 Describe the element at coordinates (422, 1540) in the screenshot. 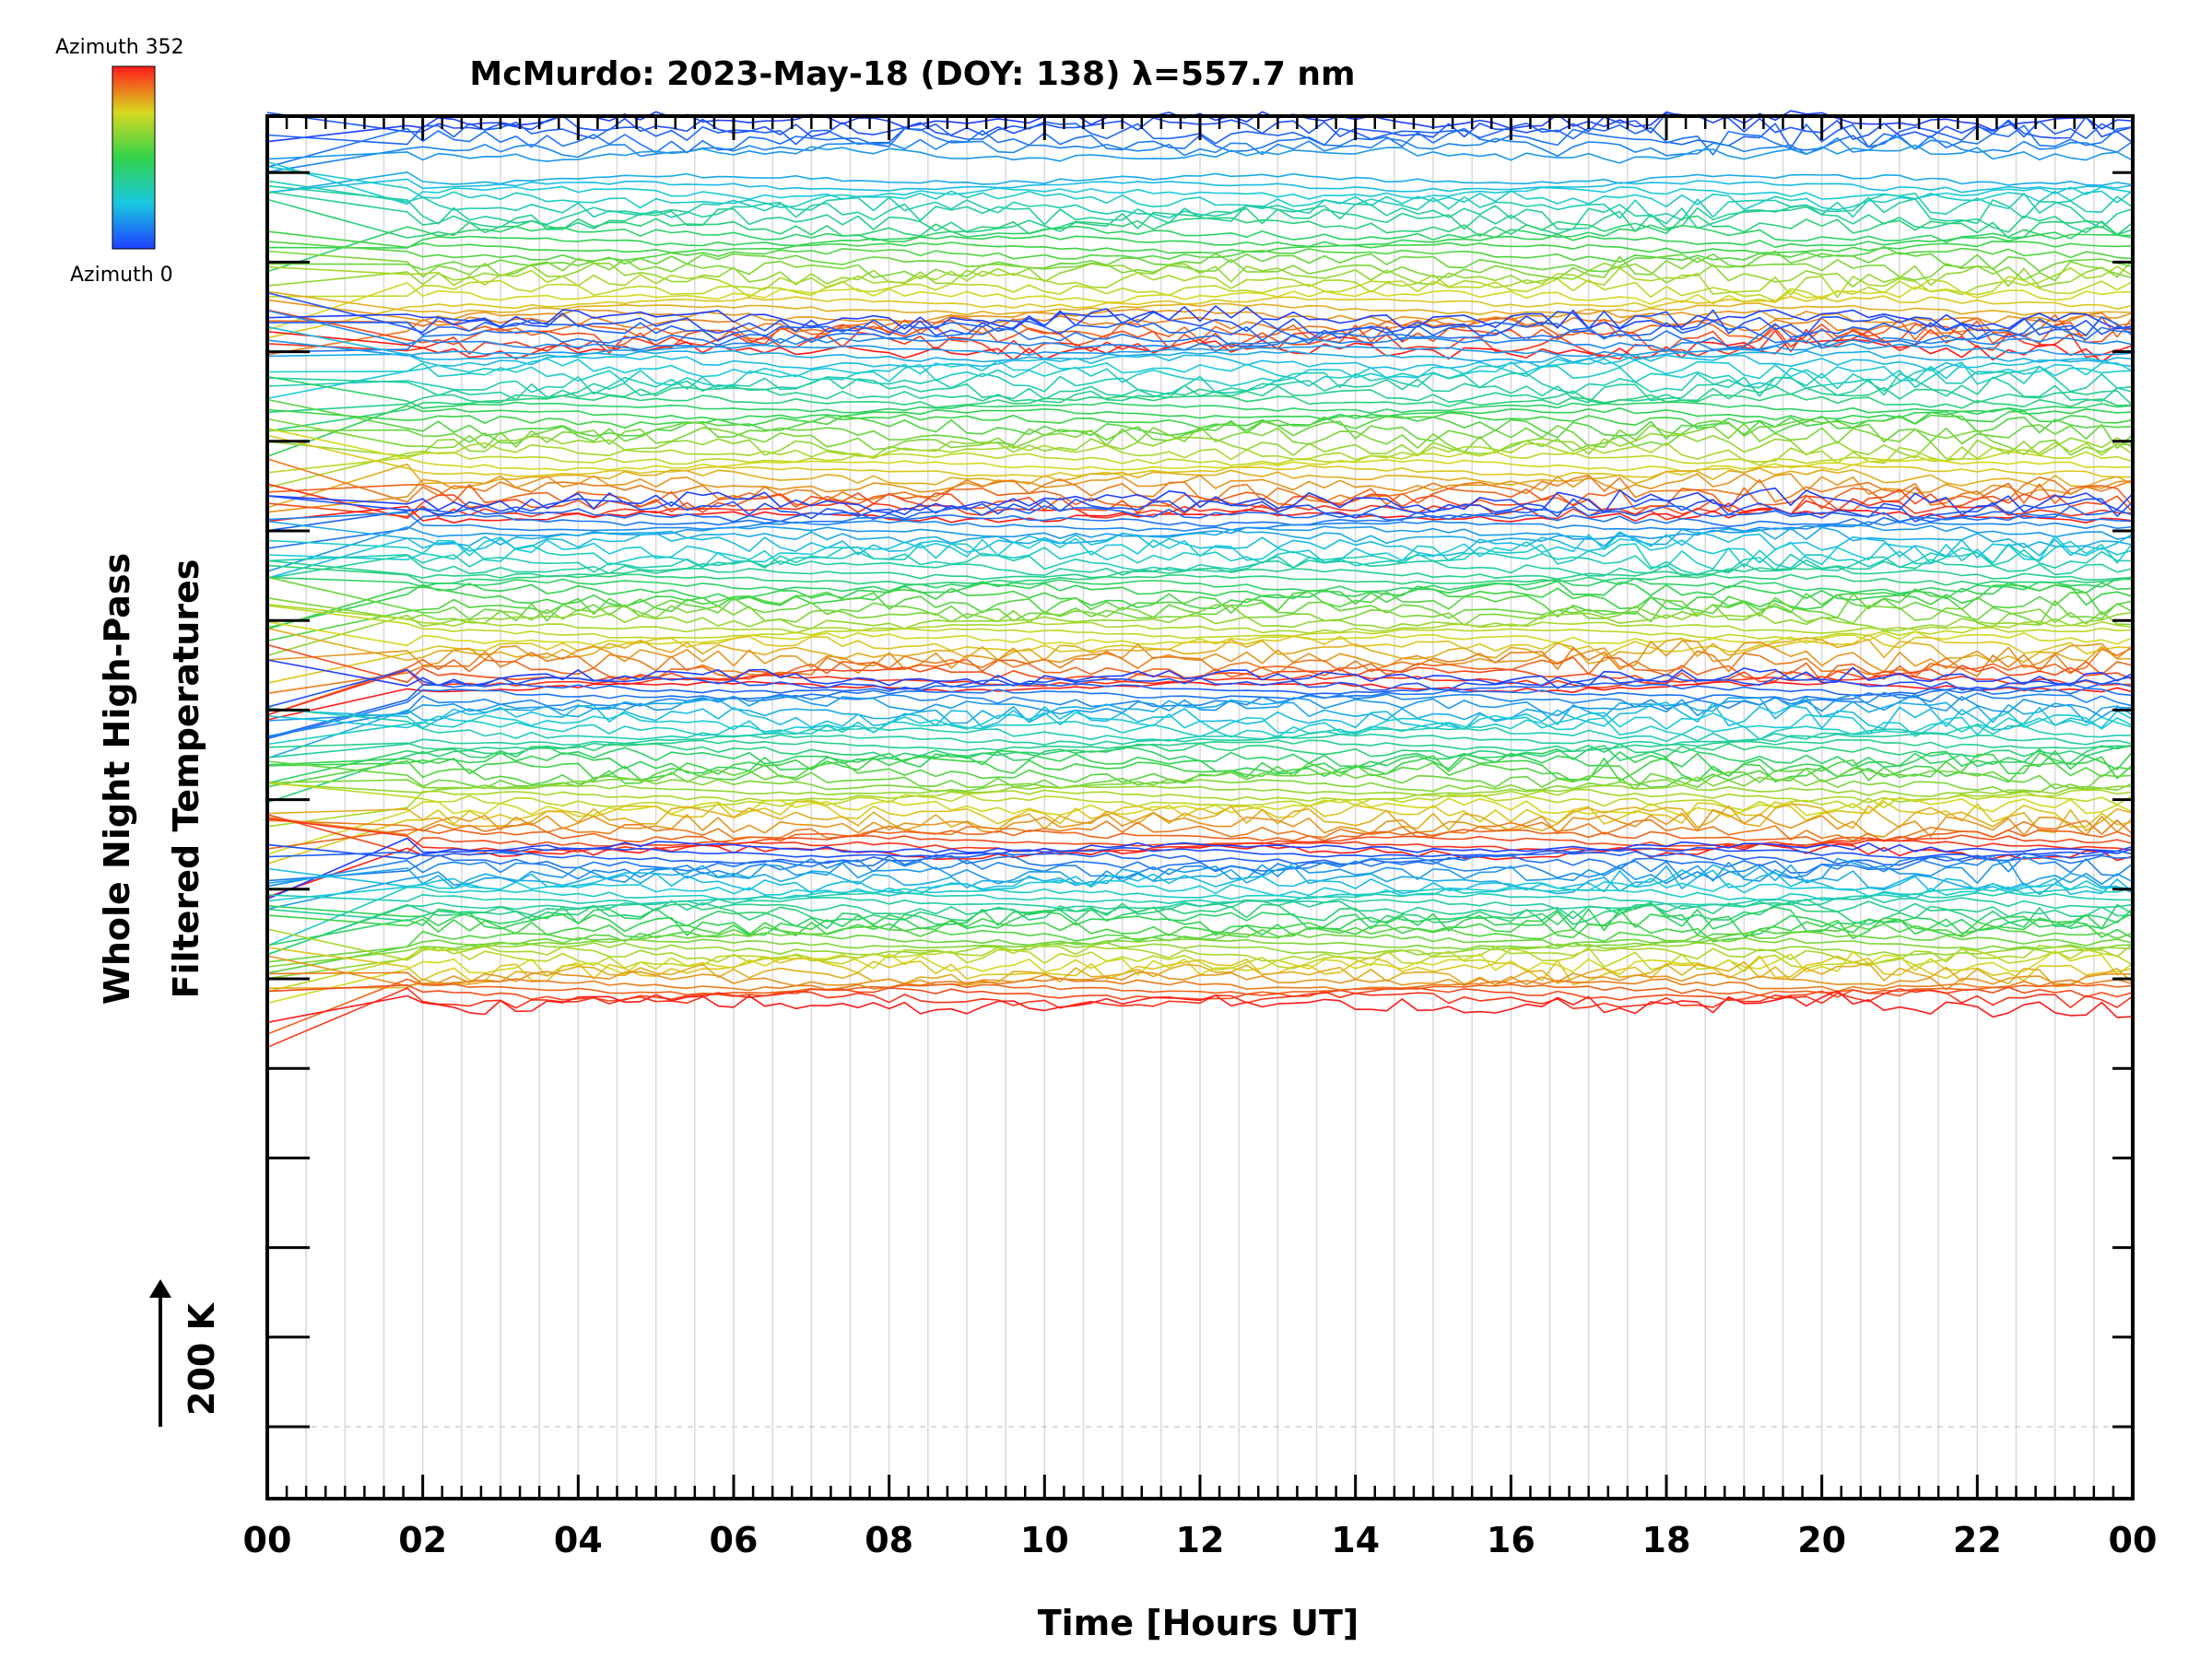

I see `x-tick-label: 02` at that location.